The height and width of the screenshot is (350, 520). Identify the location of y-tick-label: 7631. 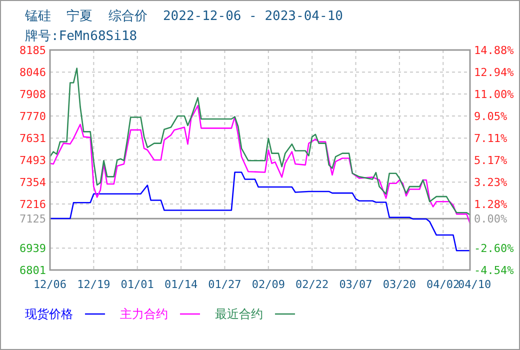
(33, 138).